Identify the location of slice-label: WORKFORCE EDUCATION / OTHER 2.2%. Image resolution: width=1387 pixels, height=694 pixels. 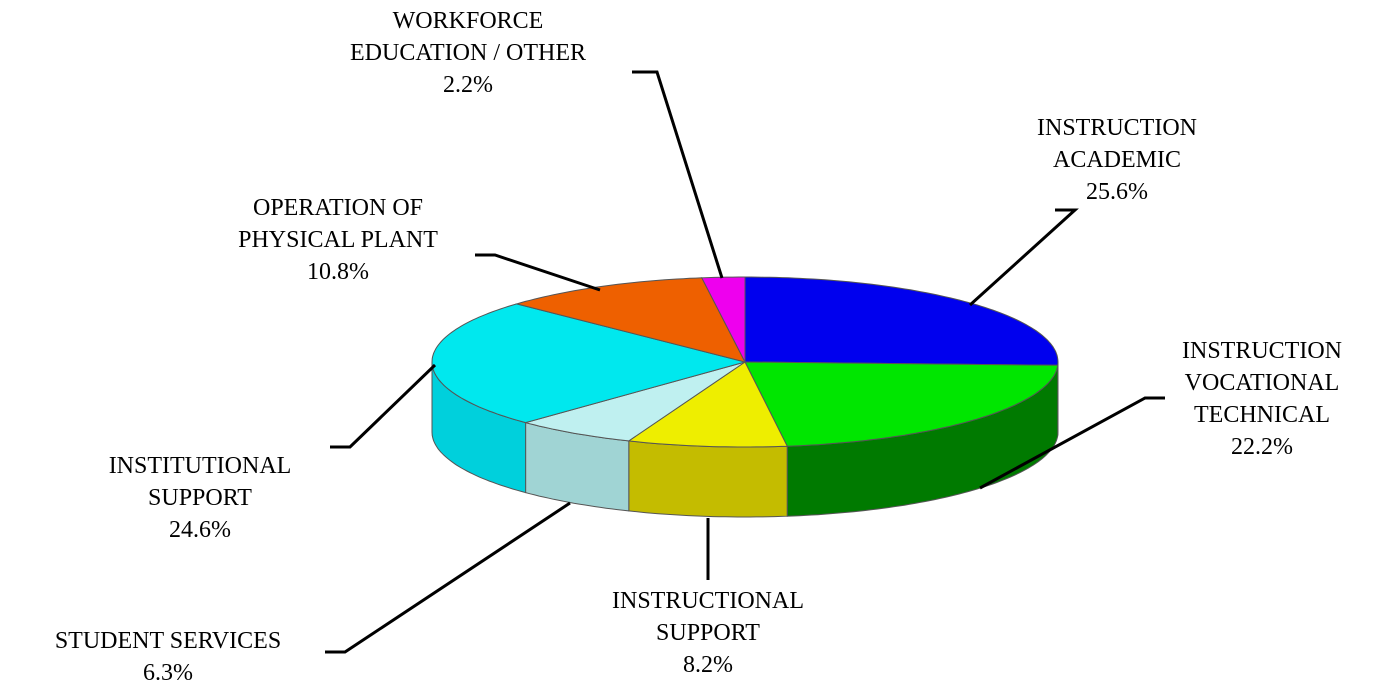
(468, 53).